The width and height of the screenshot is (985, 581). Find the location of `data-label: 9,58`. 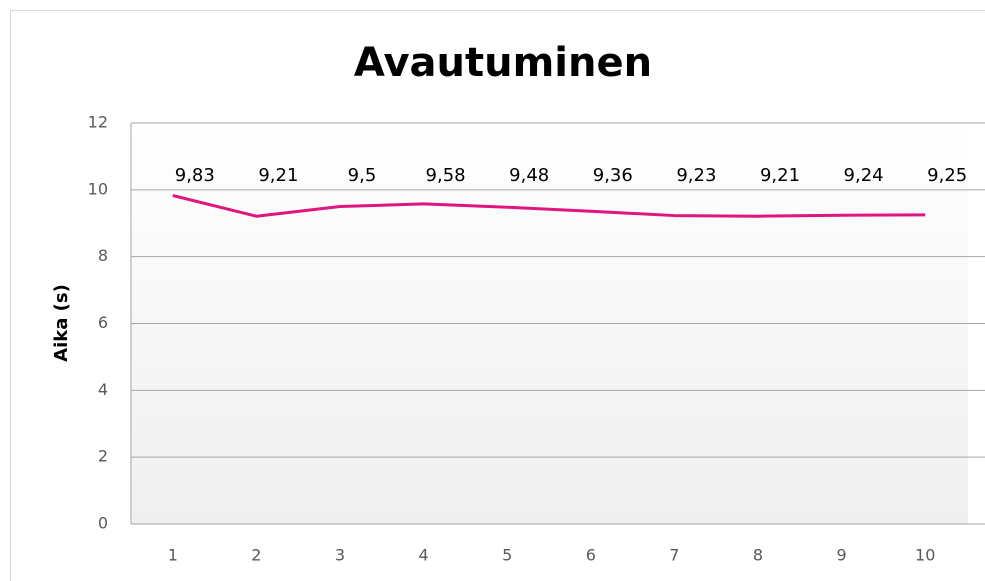

data-label: 9,58 is located at coordinates (446, 175).